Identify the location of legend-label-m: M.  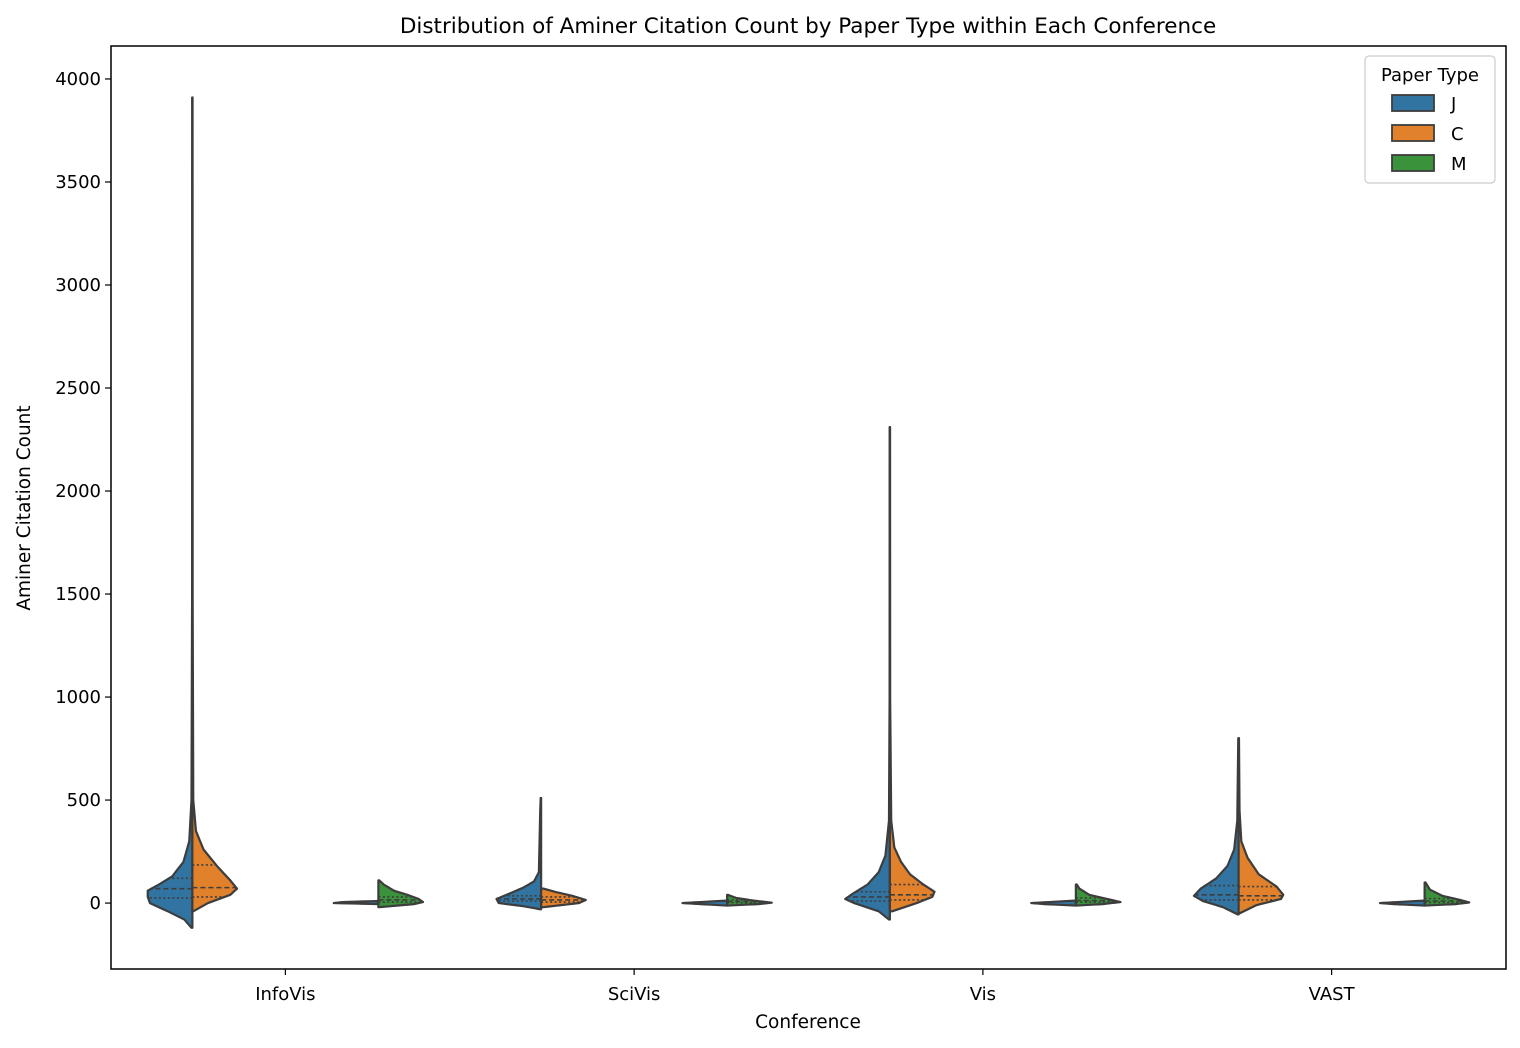
(1459, 164).